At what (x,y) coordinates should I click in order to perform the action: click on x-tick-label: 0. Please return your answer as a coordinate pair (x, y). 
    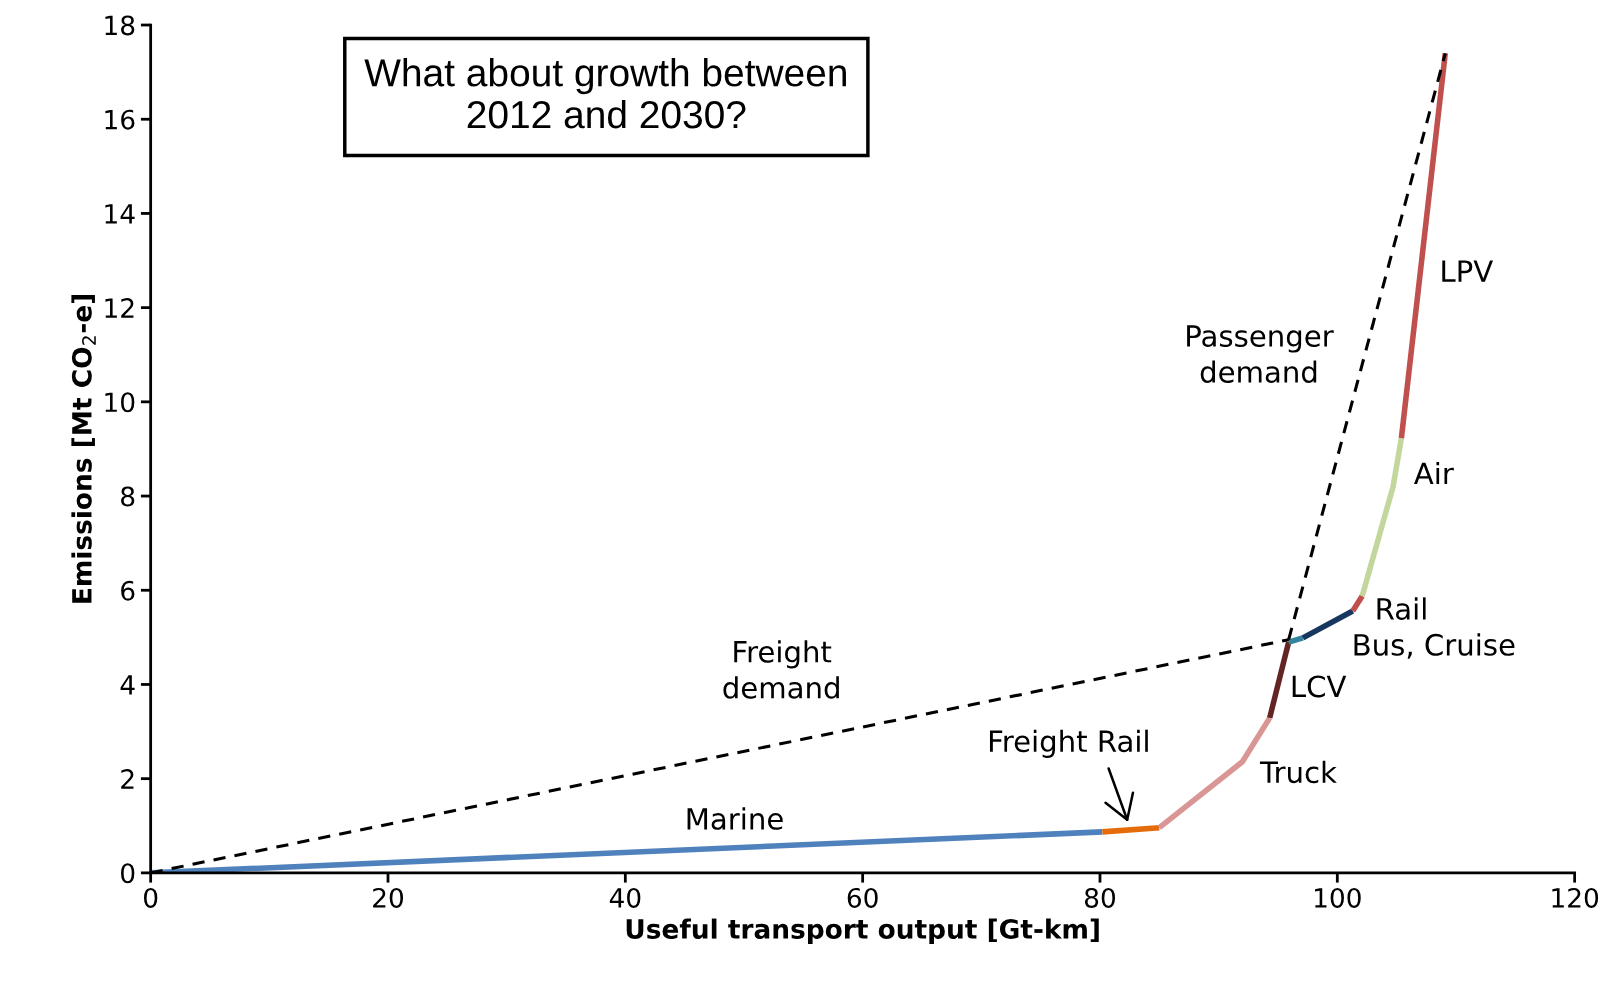
    Looking at the image, I should click on (151, 897).